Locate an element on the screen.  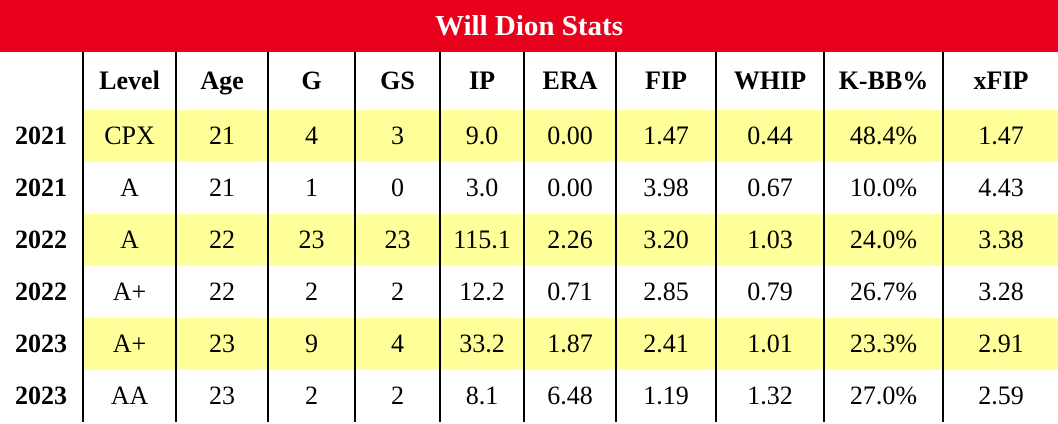
header-era: ERA is located at coordinates (569, 81).